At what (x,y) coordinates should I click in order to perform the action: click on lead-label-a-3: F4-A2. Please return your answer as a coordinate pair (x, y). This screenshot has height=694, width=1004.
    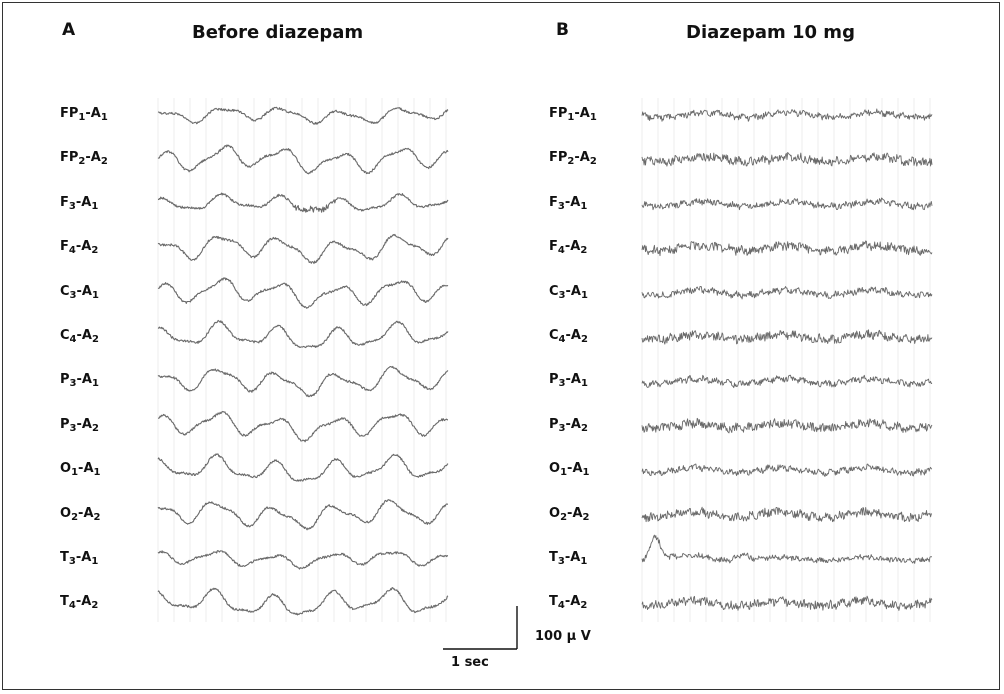
    Looking at the image, I should click on (79, 248).